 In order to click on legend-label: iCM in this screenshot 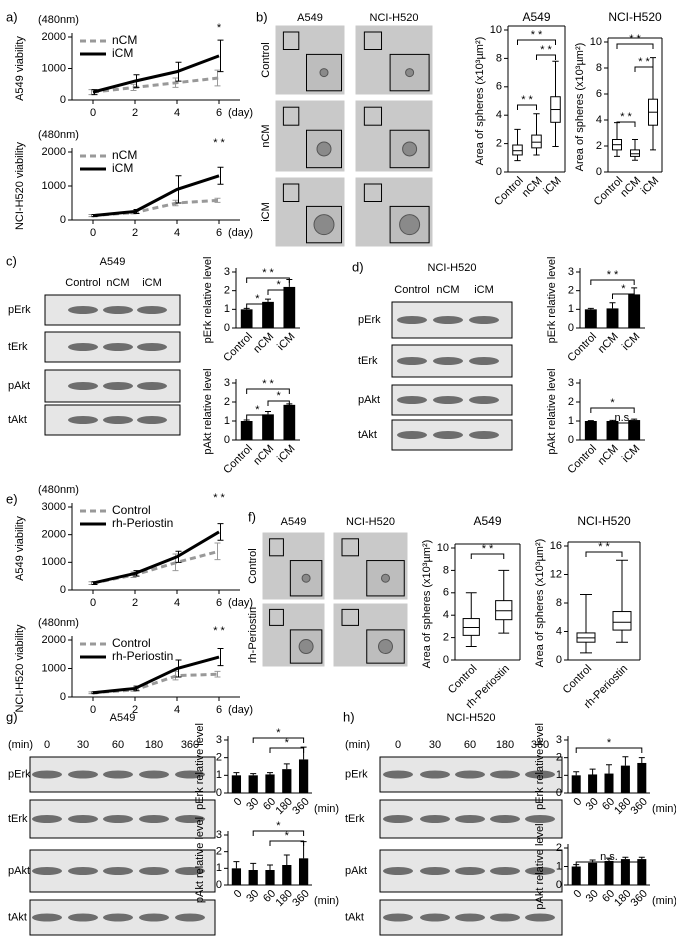, I will do `click(122, 168)`.